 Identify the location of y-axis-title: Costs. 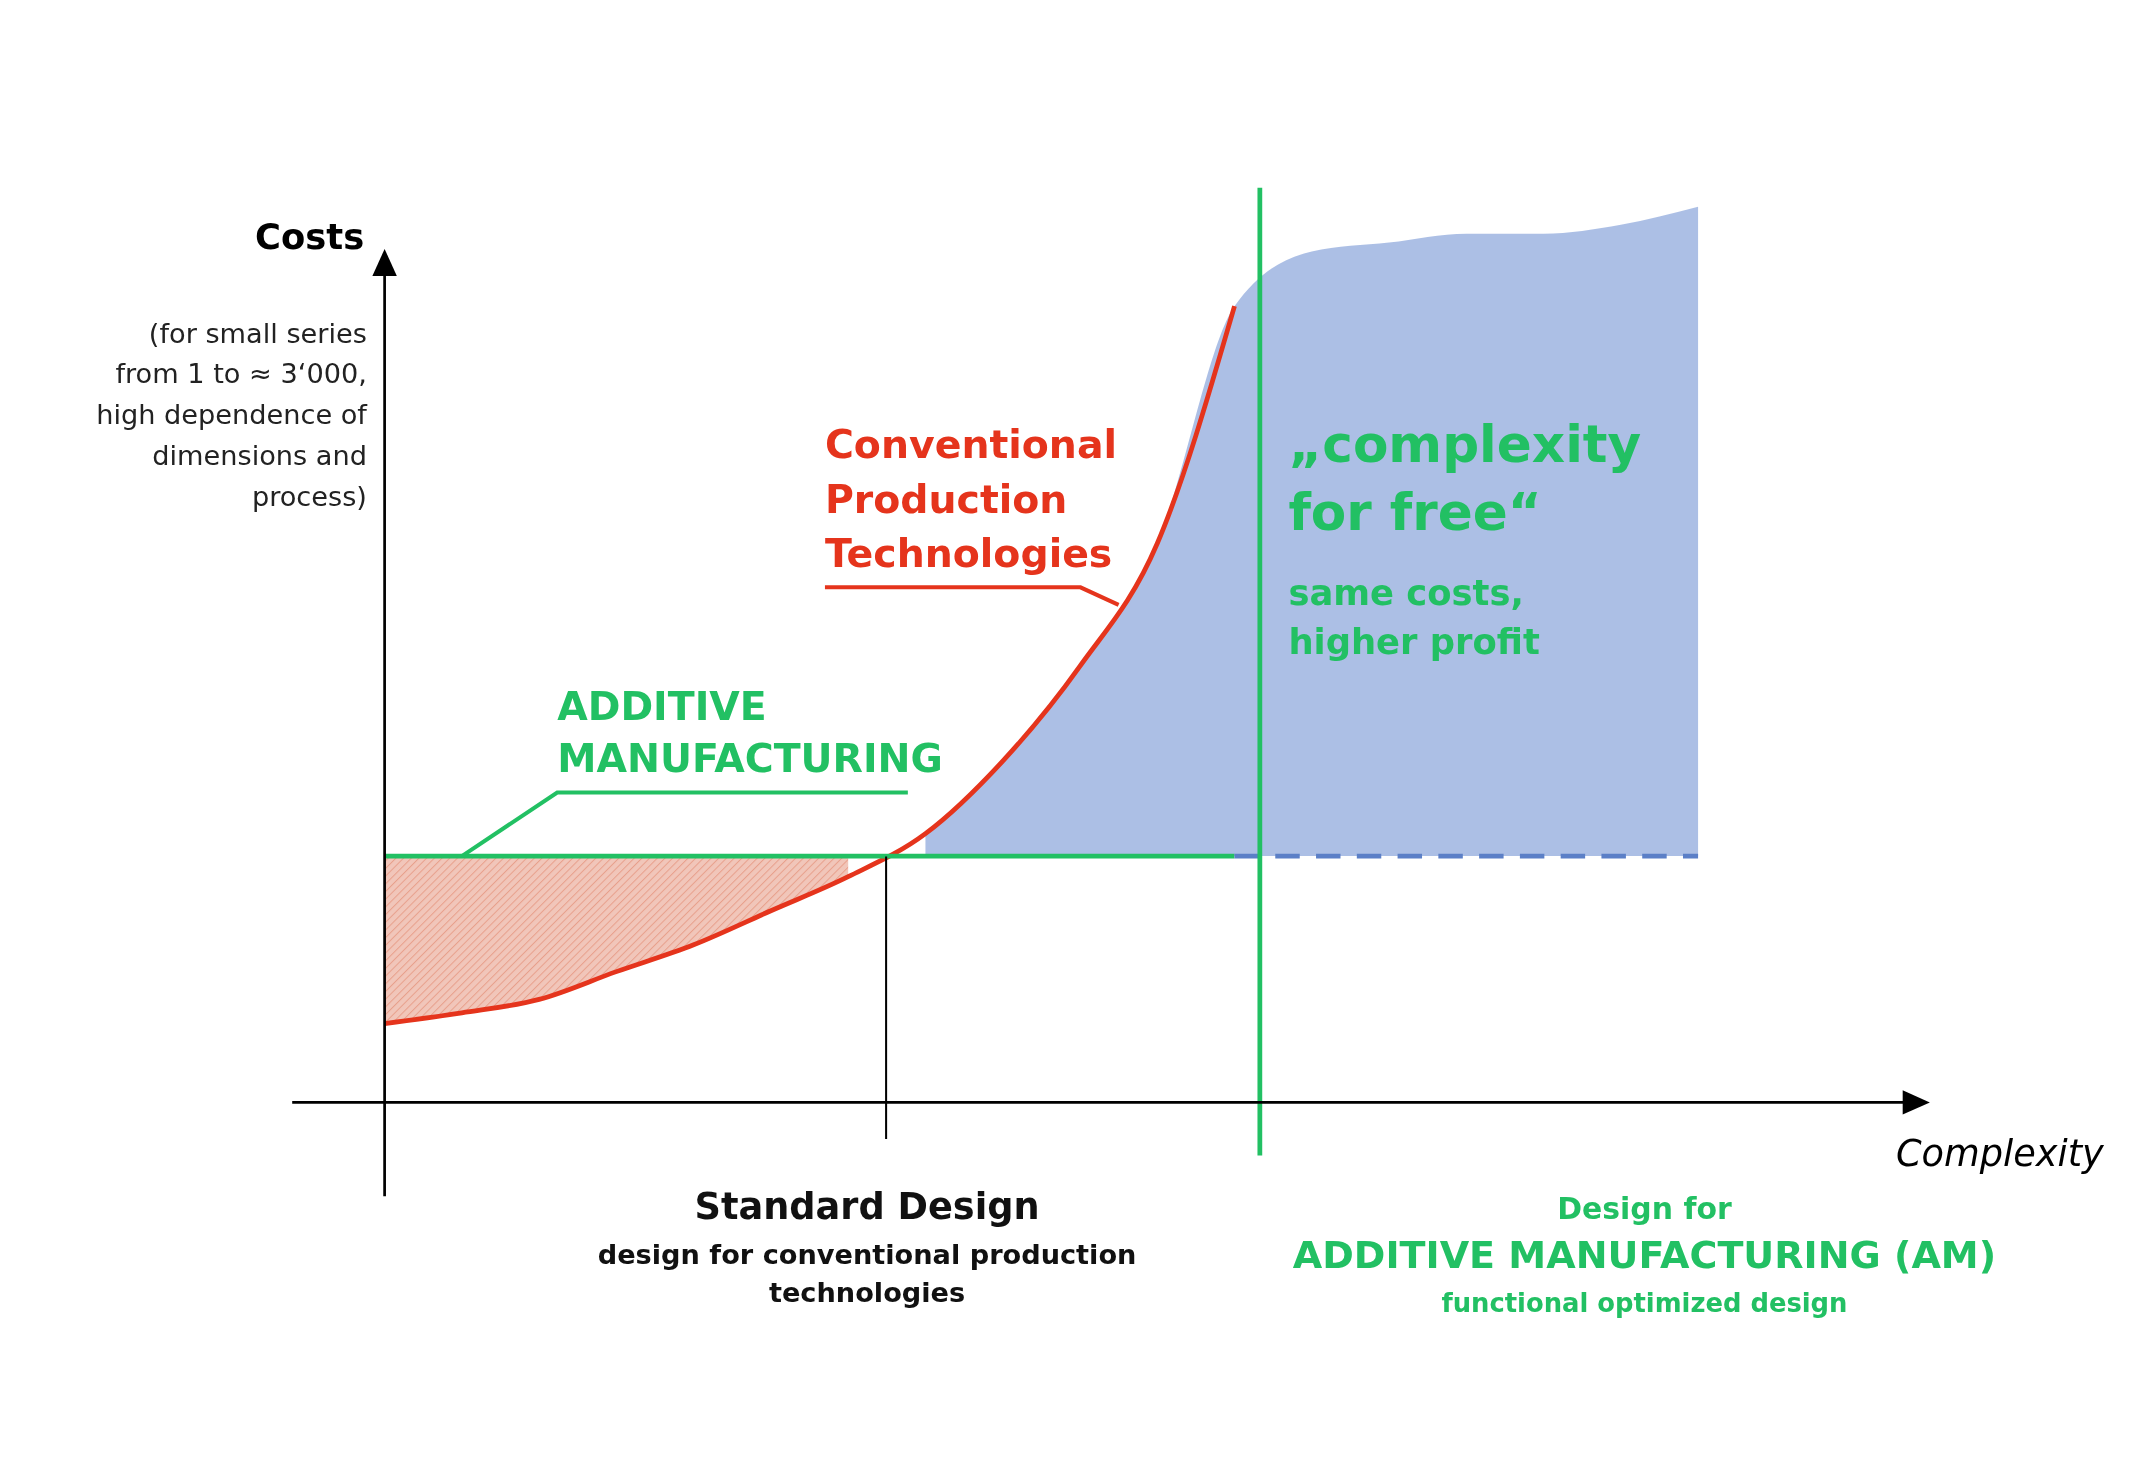
(310, 236).